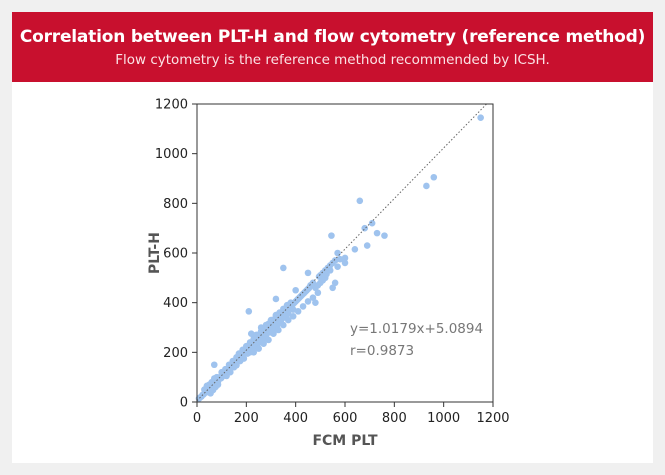  Describe the element at coordinates (443, 418) in the screenshot. I see `x-tick-label: 1000` at that location.